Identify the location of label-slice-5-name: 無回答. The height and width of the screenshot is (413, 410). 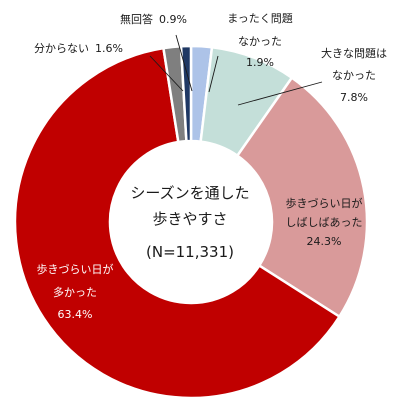
(136, 19).